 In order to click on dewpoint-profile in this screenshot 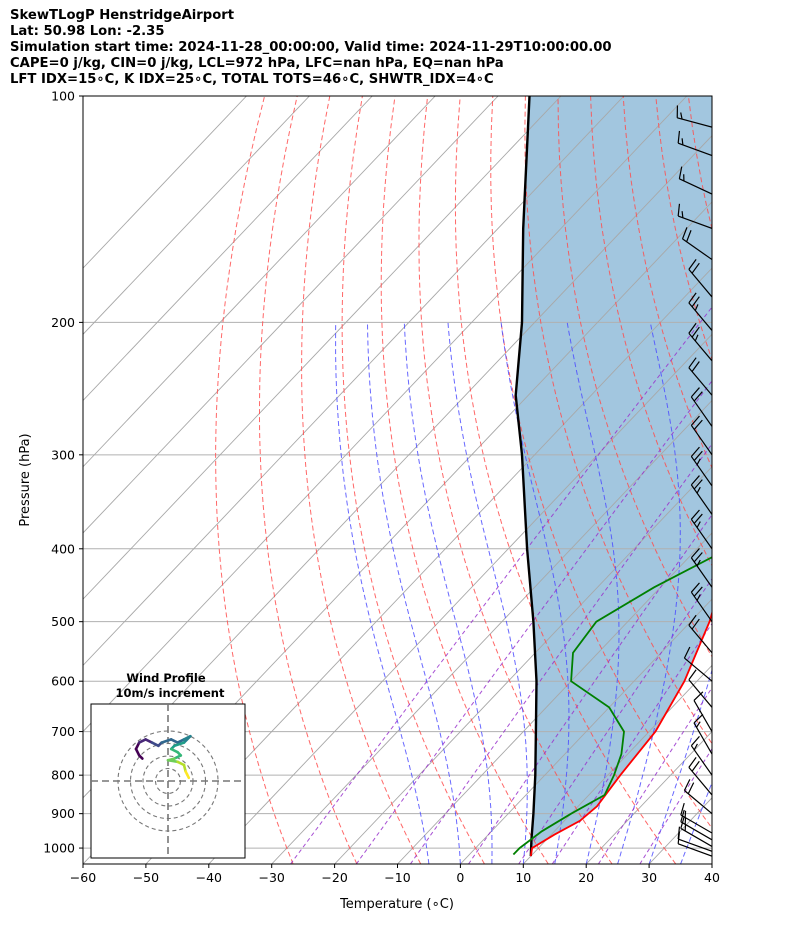, I will do `click(612, 706)`.